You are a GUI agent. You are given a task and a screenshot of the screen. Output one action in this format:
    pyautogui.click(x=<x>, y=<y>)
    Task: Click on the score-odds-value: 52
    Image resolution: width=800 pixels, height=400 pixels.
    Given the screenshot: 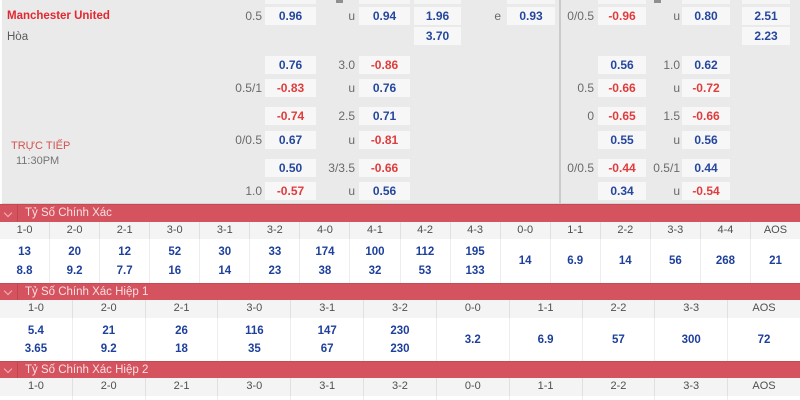 What is the action you would take?
    pyautogui.click(x=175, y=252)
    